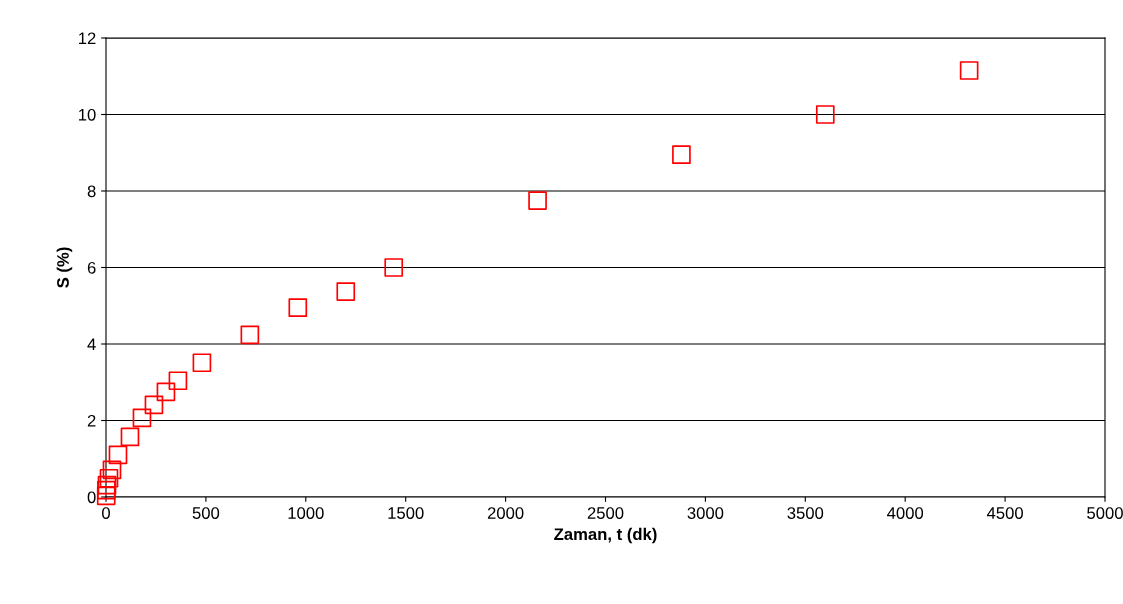 This screenshot has width=1123, height=604. What do you see at coordinates (106, 513) in the screenshot?
I see `x-tick-label: 0` at bounding box center [106, 513].